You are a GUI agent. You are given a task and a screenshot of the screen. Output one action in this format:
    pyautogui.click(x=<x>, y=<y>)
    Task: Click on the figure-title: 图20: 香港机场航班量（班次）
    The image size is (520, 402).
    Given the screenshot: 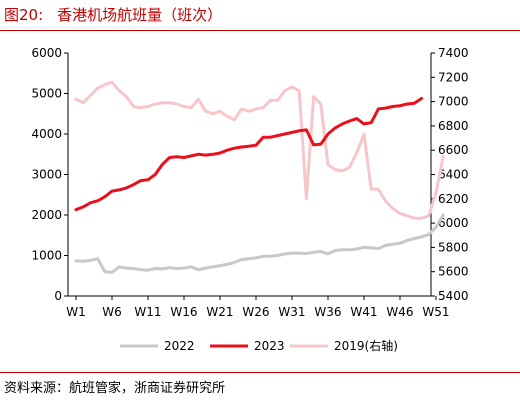 What is the action you would take?
    pyautogui.click(x=113, y=15)
    